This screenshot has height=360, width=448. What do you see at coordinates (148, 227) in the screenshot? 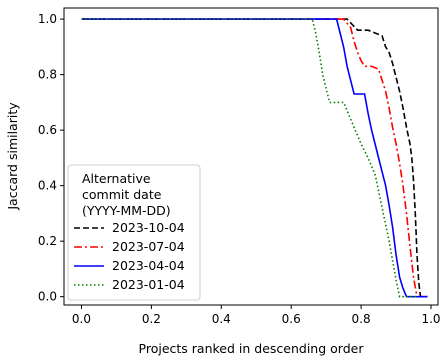
I see `legend-label-0: 2023-10-04` at bounding box center [148, 227].